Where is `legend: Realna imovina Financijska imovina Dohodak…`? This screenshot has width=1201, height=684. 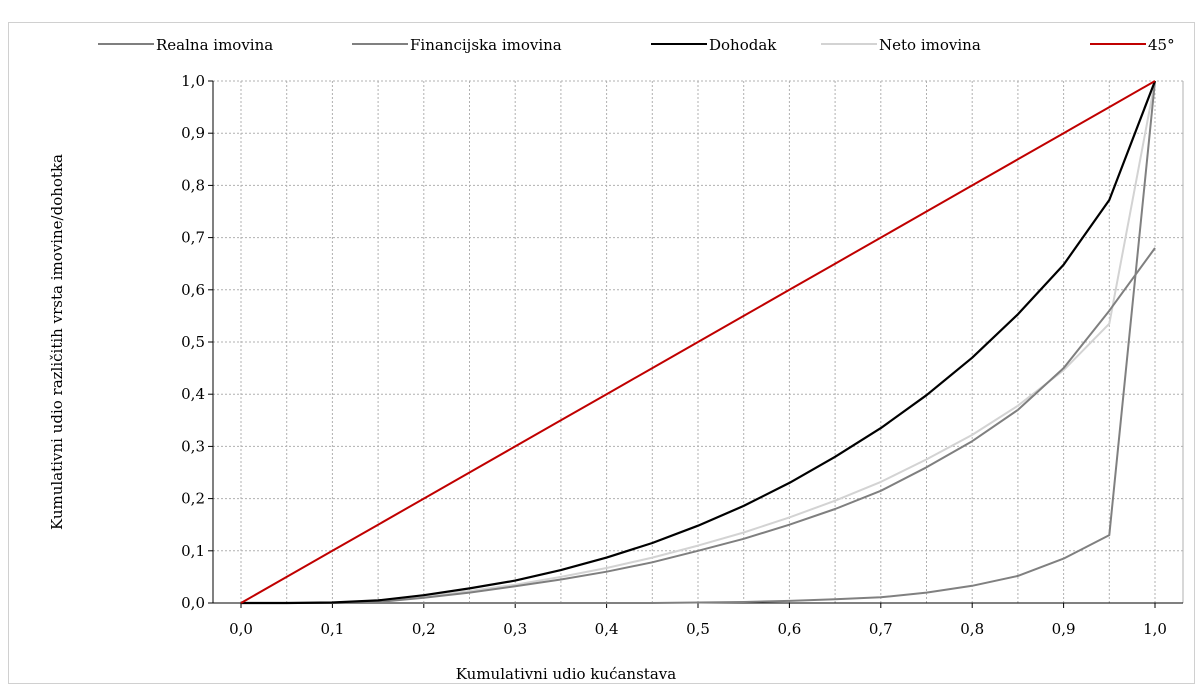
legend: Realna imovina Financijska imovina Dohodak… is located at coordinates (636, 45).